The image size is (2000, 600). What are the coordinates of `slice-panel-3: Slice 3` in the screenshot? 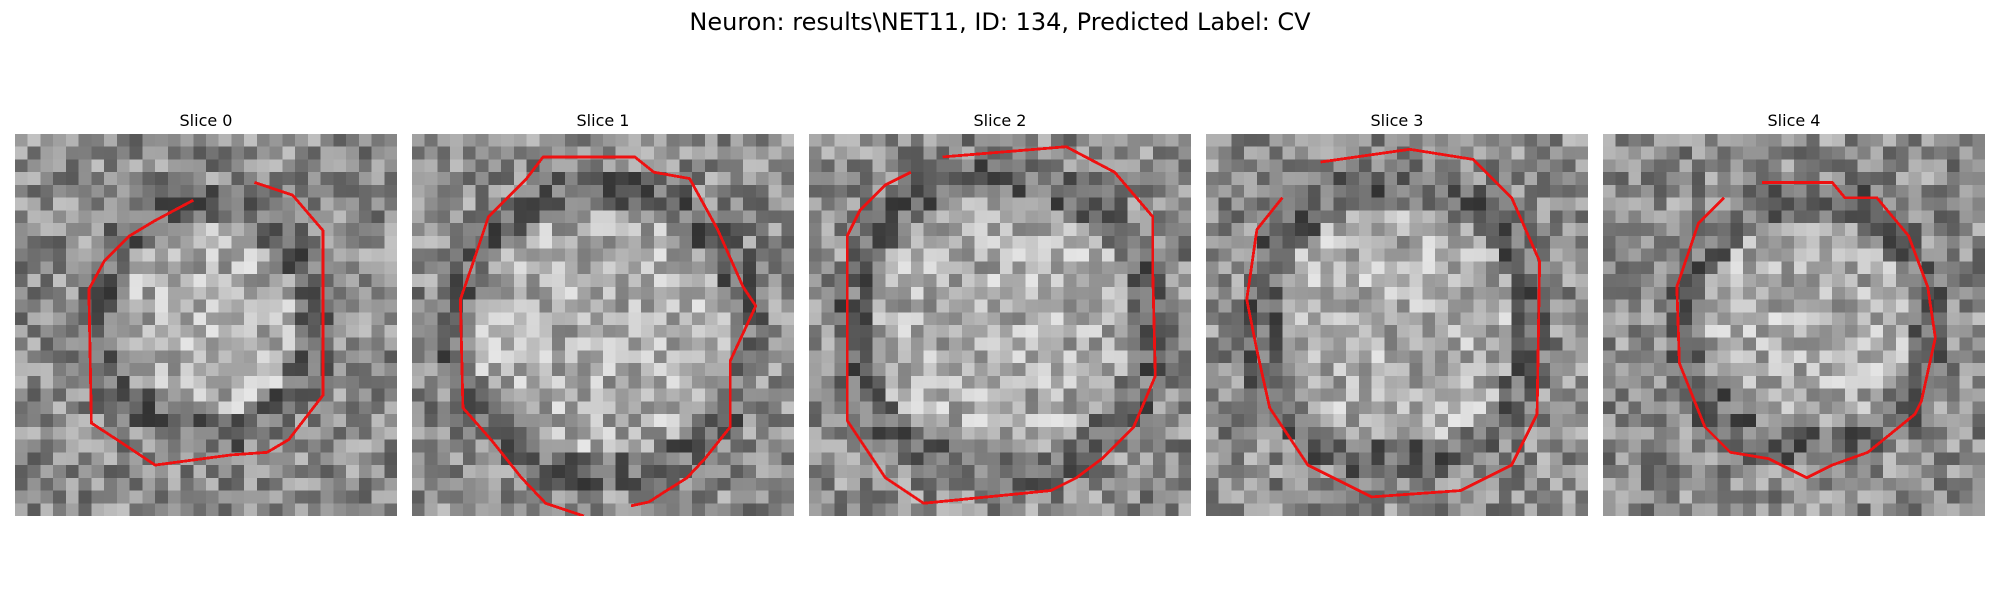 It's located at (1397, 313).